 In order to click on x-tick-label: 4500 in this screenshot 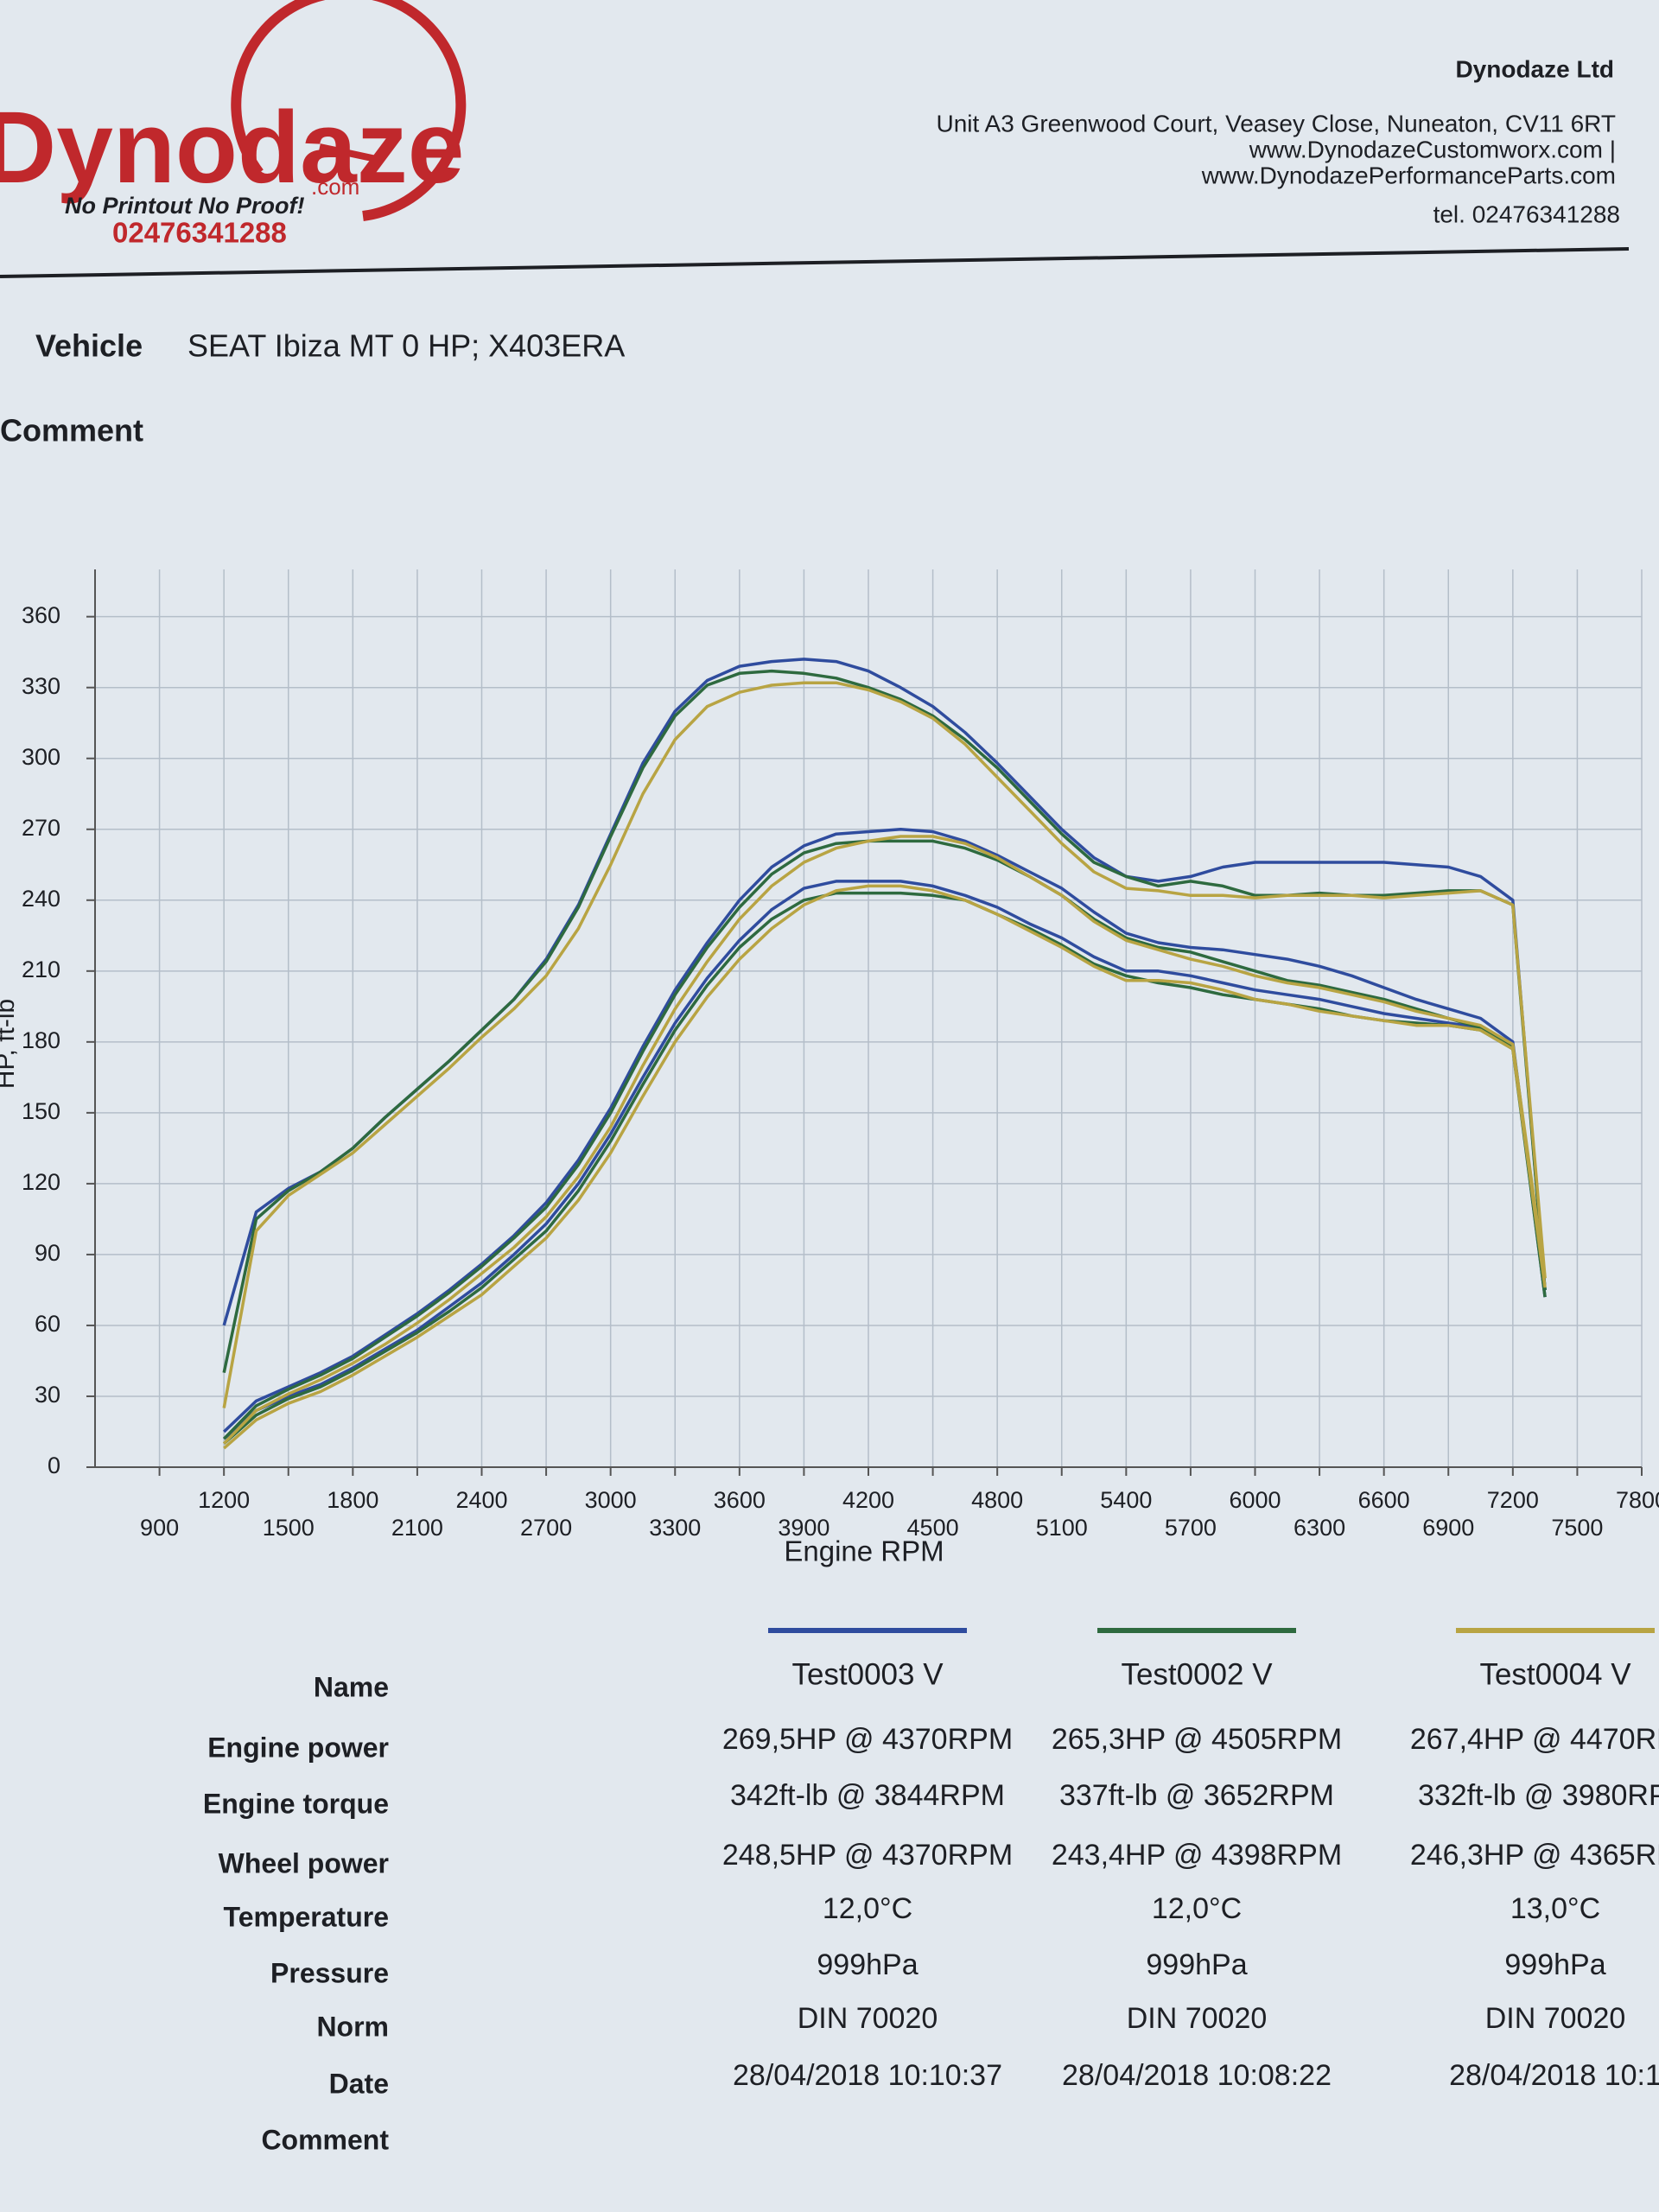, I will do `click(933, 1528)`.